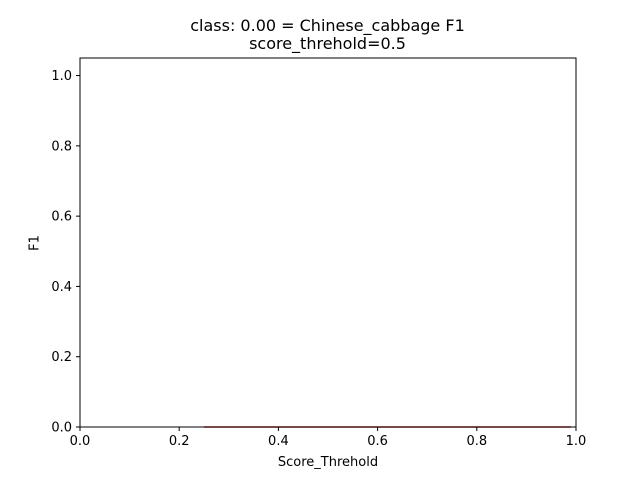 The image size is (640, 480). I want to click on x-tick-label: 0.0, so click(80, 441).